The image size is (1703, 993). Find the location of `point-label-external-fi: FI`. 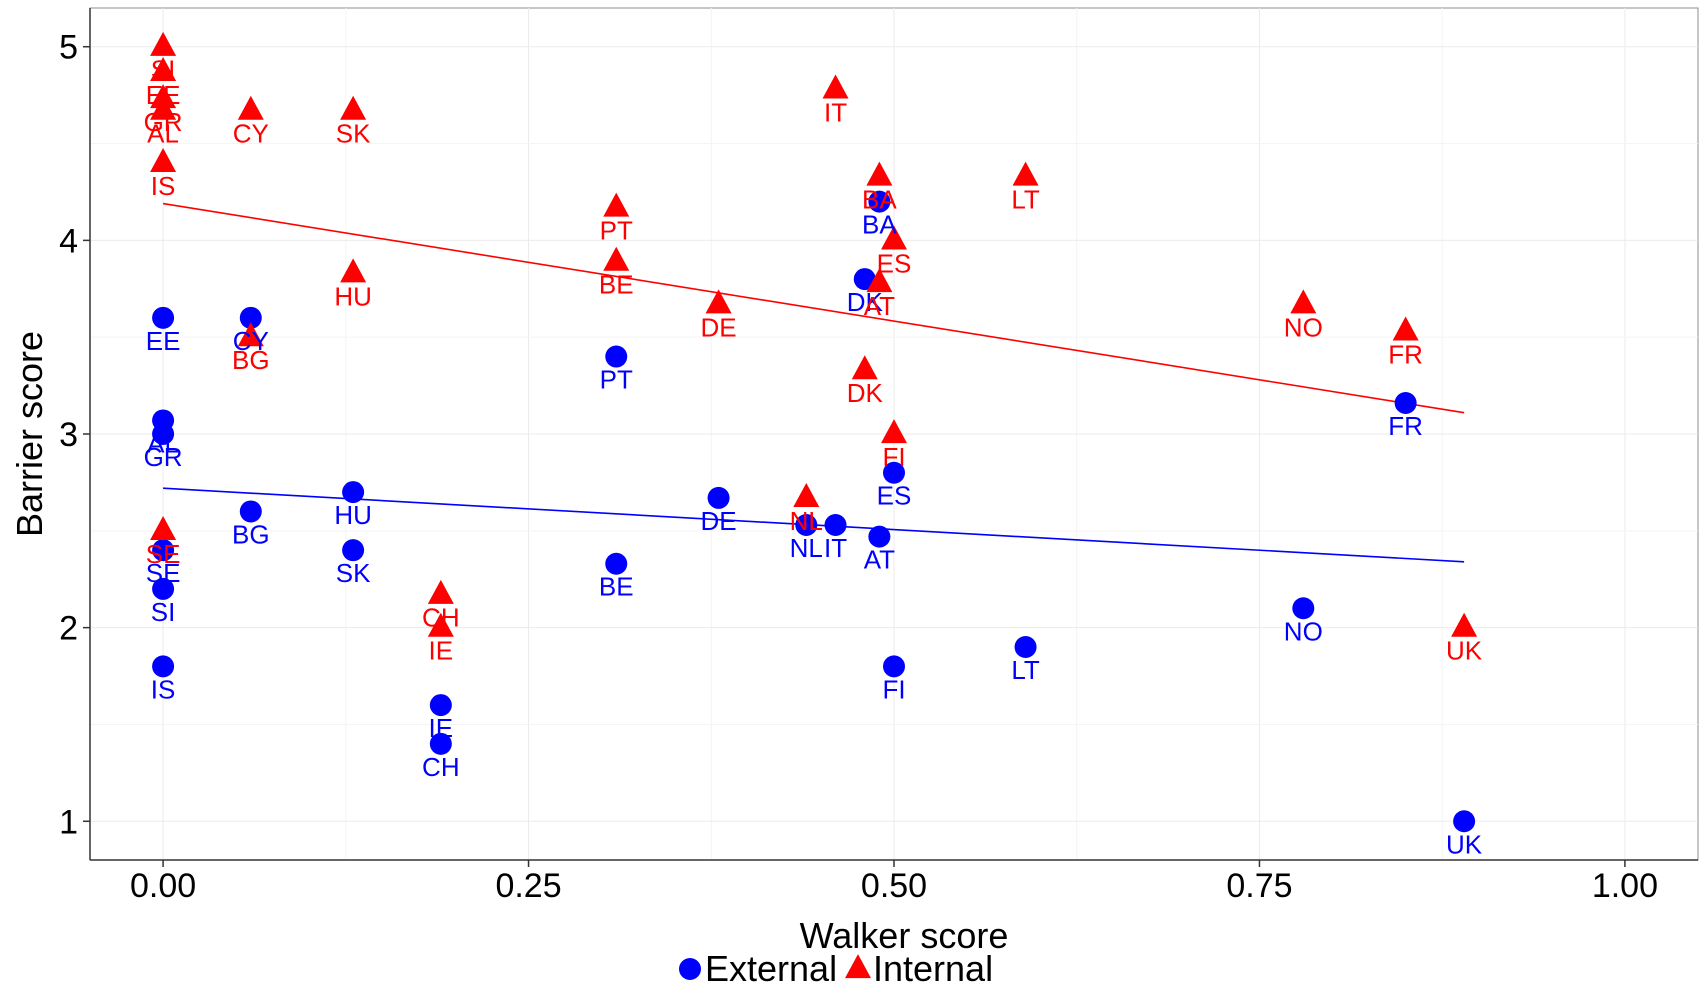

point-label-external-fi: FI is located at coordinates (893, 689).